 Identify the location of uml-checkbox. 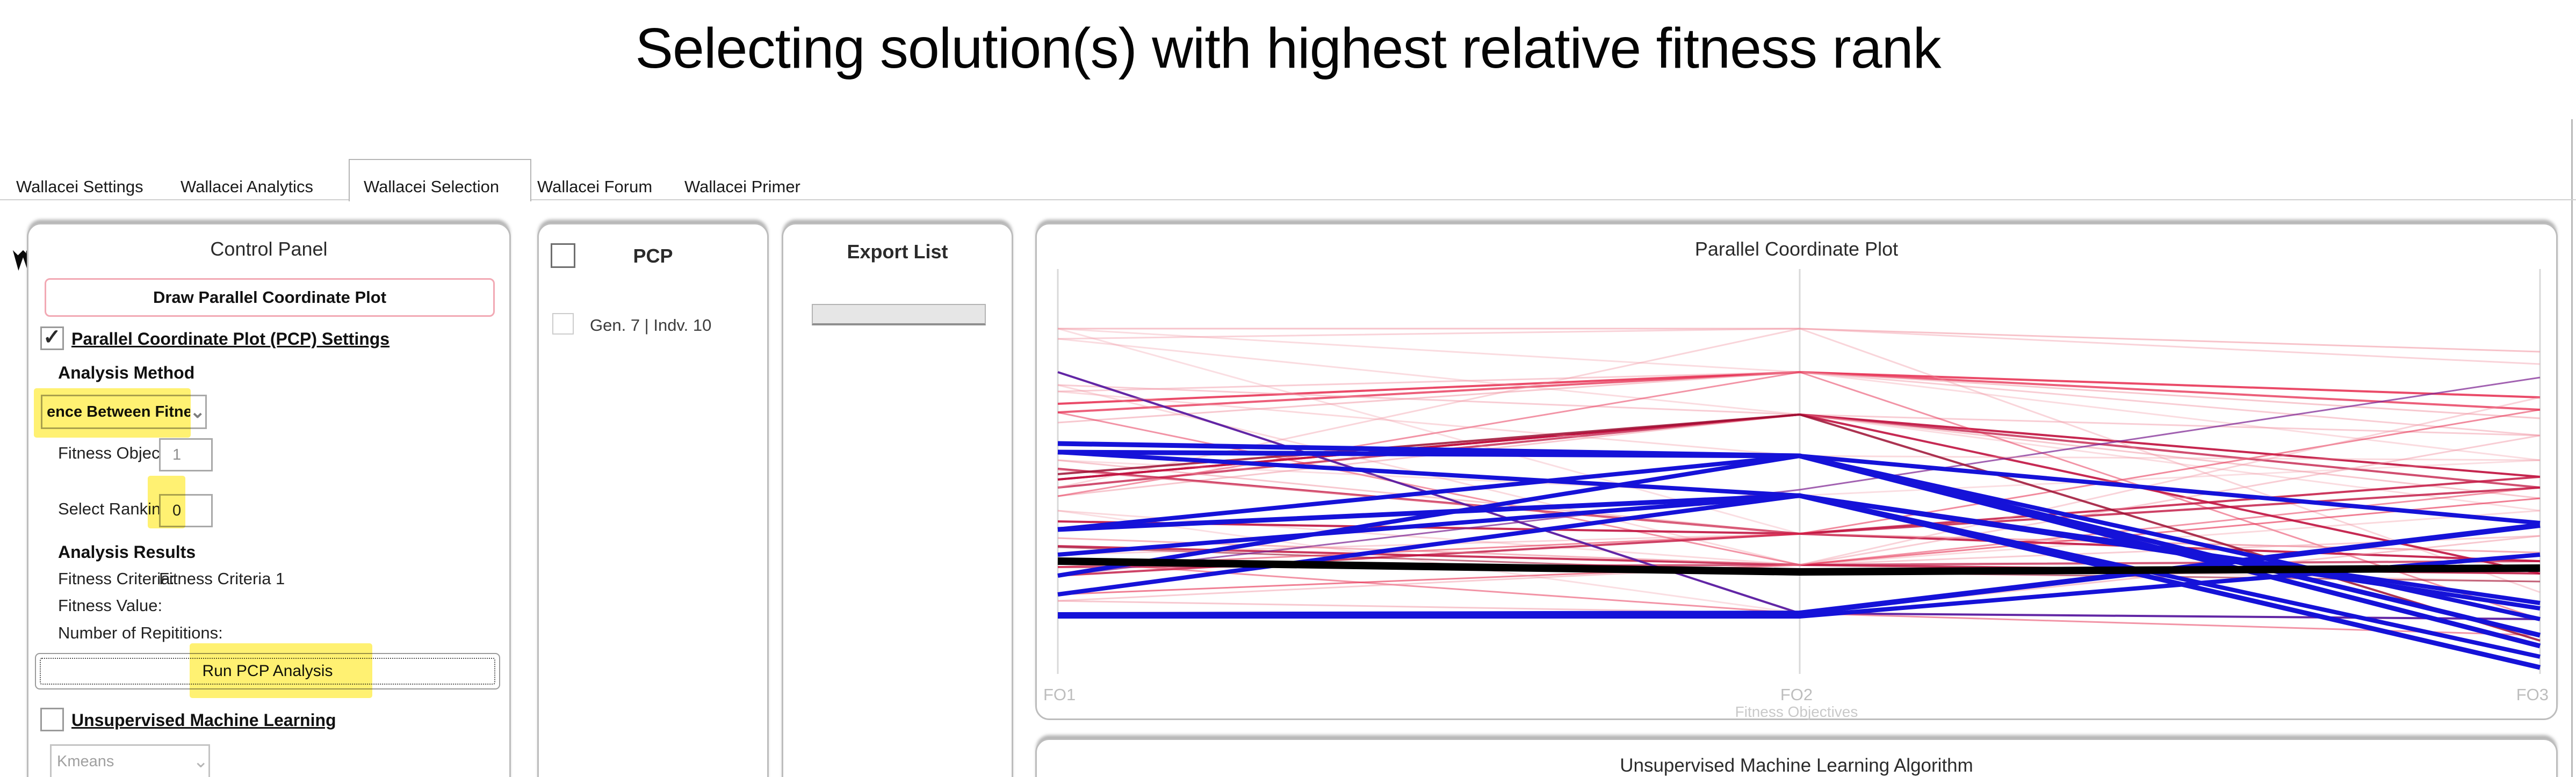
(52, 719).